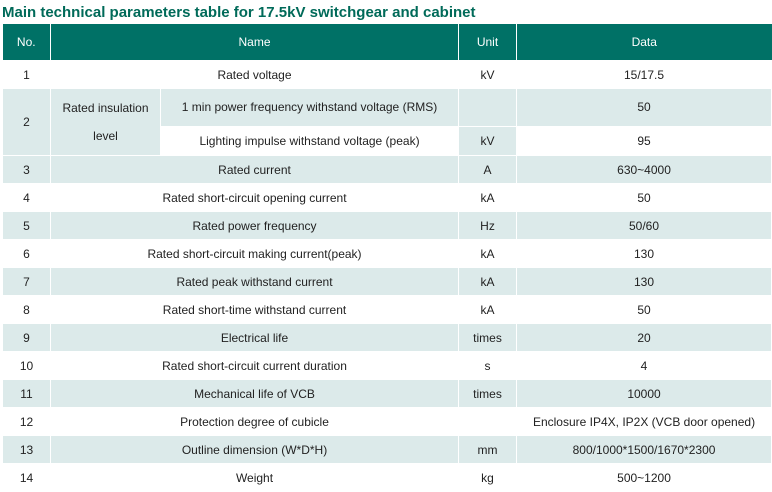  Describe the element at coordinates (488, 225) in the screenshot. I see `cell-unit: Hz` at that location.